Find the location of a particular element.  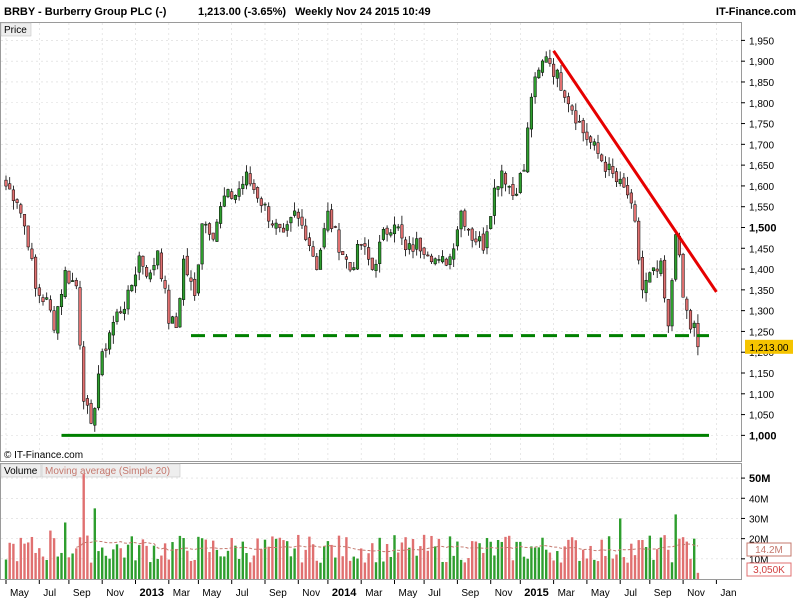

time-tick-label: Jan is located at coordinates (728, 593).